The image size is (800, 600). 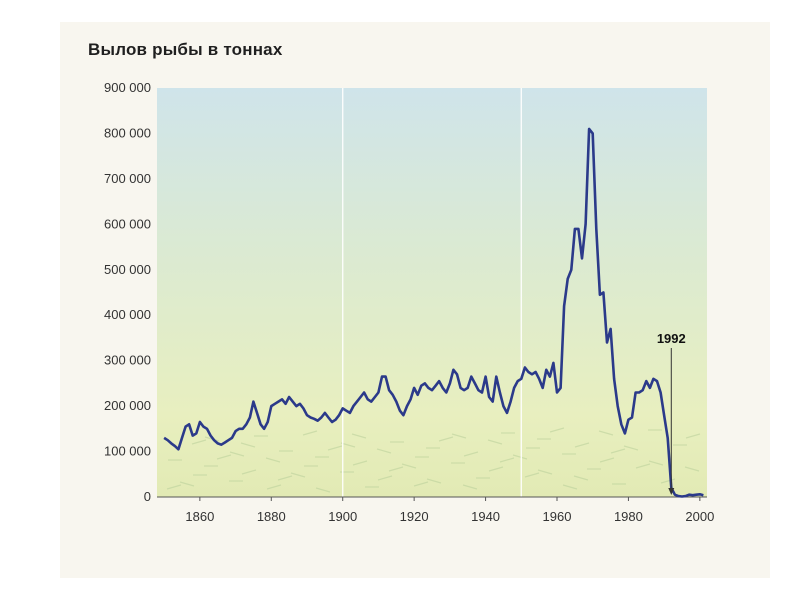 I want to click on y-tick-label: 500 000, so click(x=127, y=269).